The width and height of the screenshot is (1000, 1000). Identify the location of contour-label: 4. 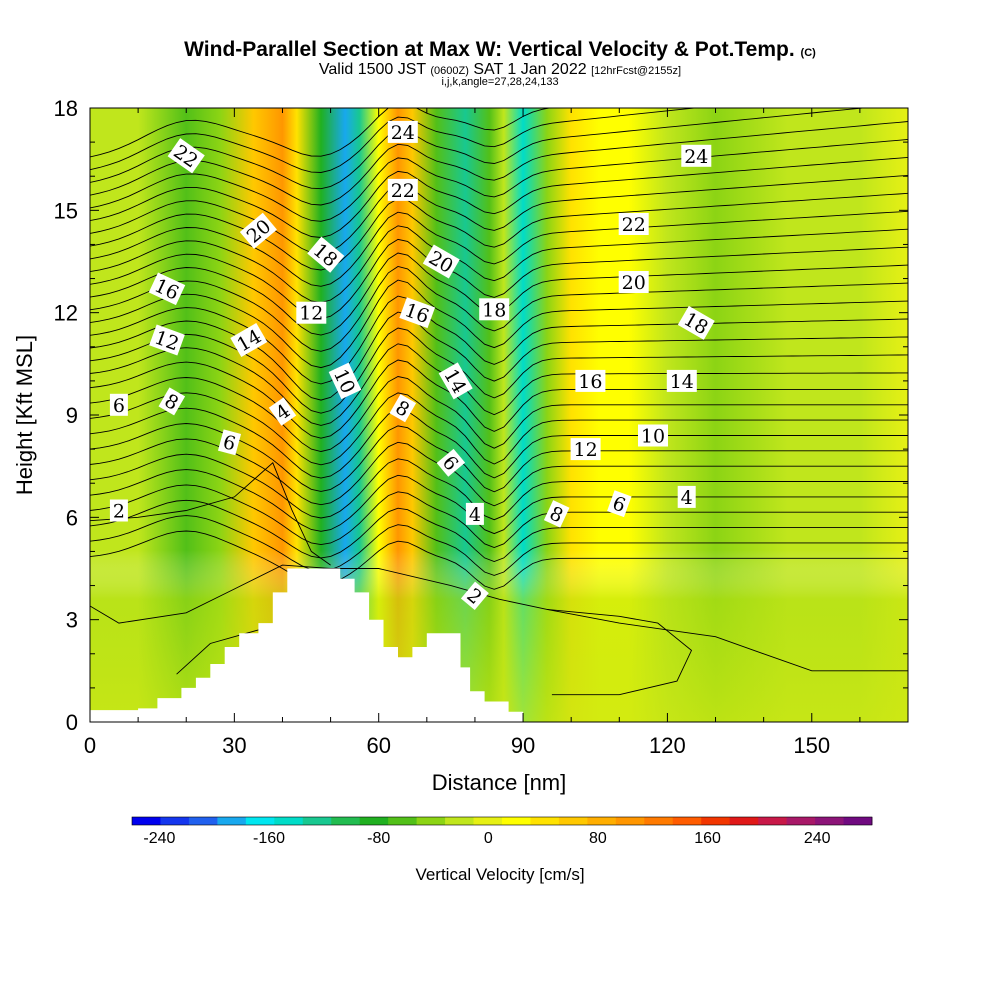
(686, 497).